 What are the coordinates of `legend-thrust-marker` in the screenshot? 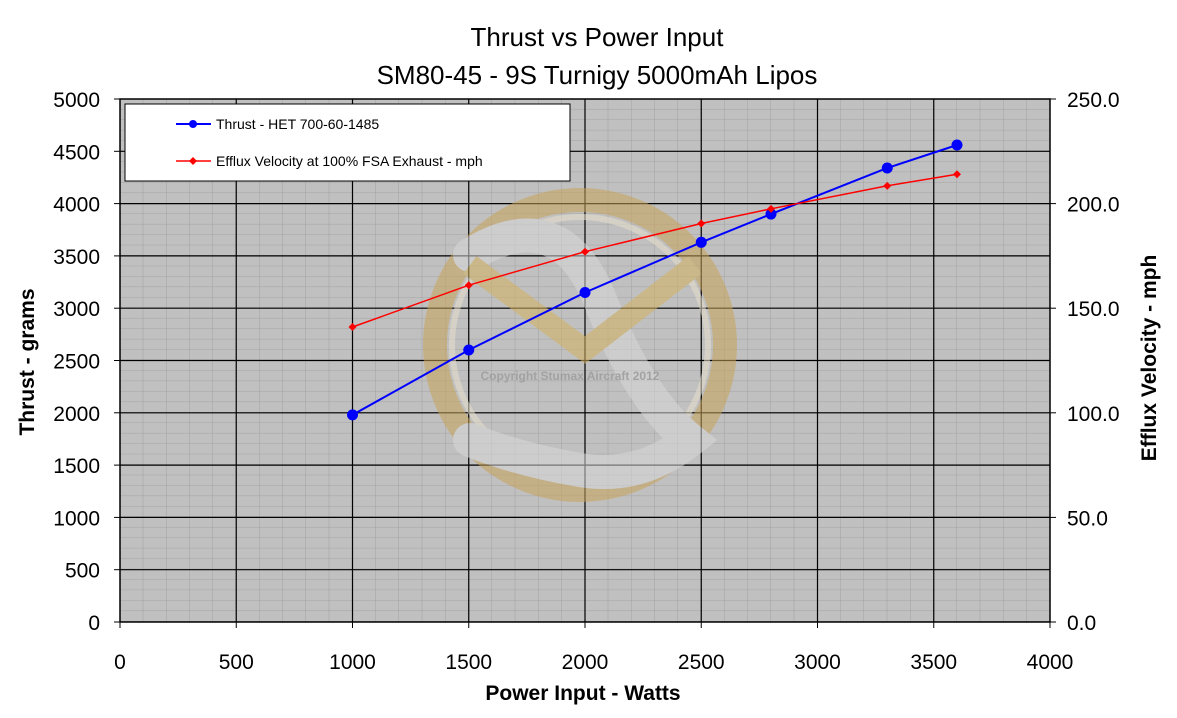 It's located at (193, 124).